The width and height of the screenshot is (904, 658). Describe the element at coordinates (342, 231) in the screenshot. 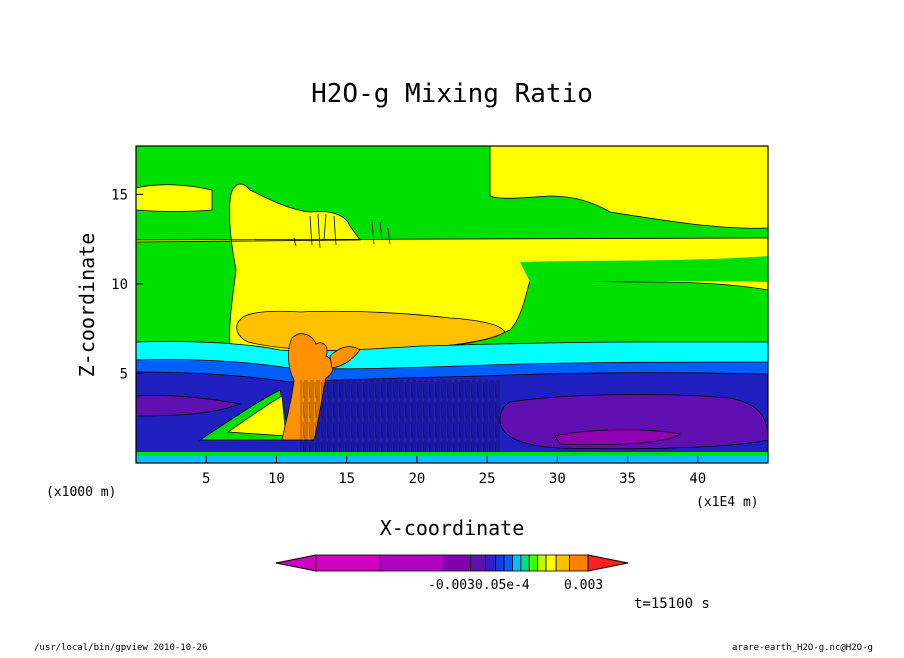

I see `upper-turbulence-edge` at that location.